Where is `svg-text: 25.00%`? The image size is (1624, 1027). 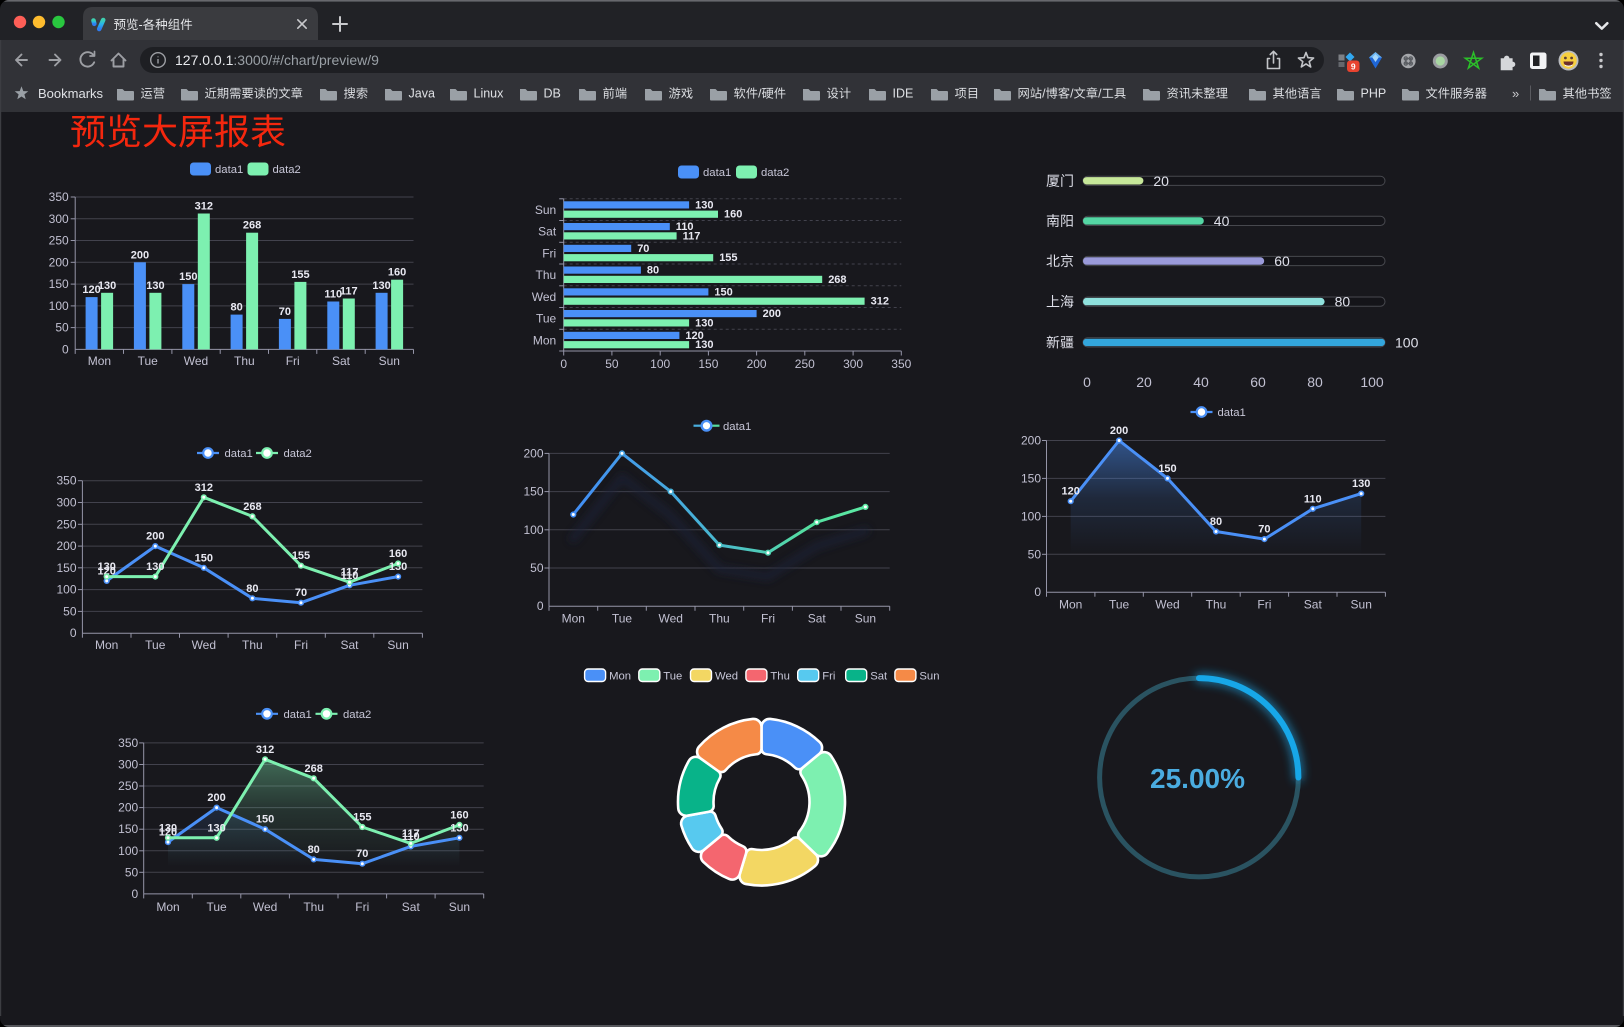
svg-text: 25.00% is located at coordinates (1197, 778).